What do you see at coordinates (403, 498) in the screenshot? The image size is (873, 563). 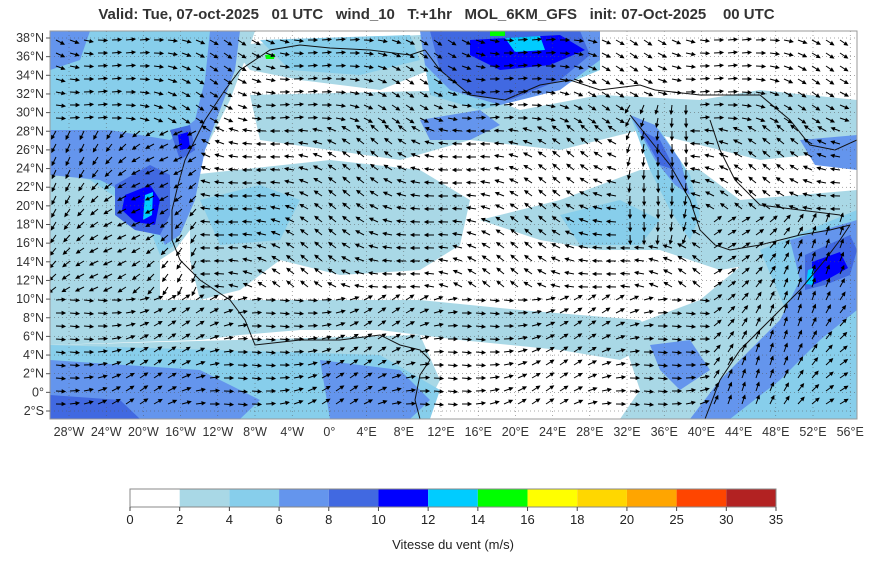 I see `colorbar-segment` at bounding box center [403, 498].